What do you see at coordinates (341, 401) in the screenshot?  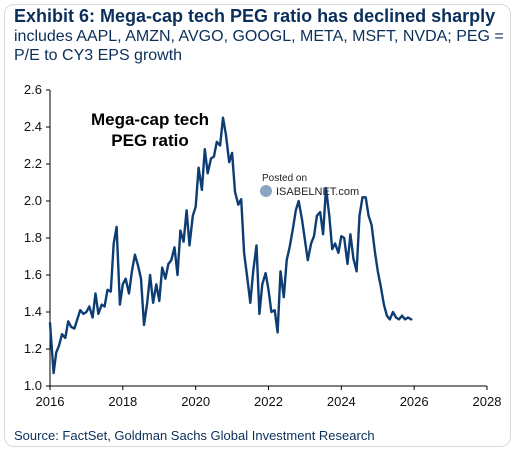 I see `x-tick-label: 2024` at bounding box center [341, 401].